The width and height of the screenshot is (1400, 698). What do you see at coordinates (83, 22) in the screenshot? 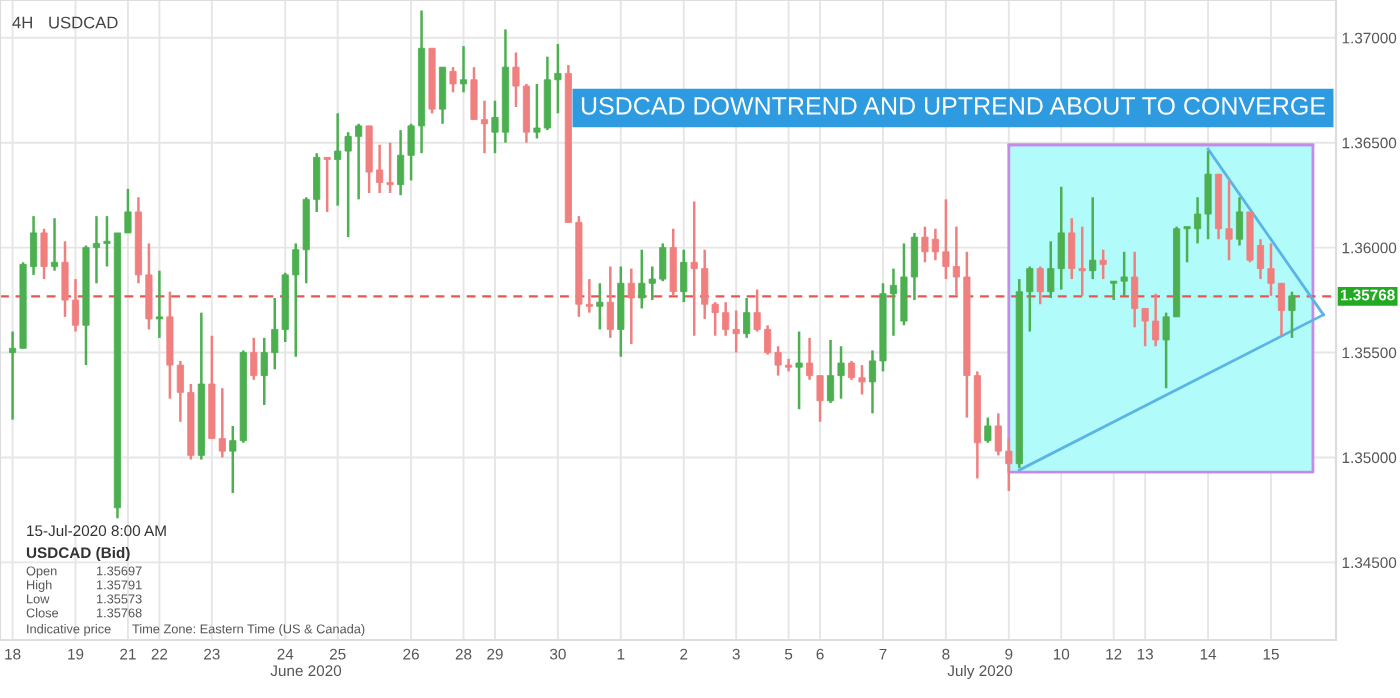
I see `annotation: USDCAD` at bounding box center [83, 22].